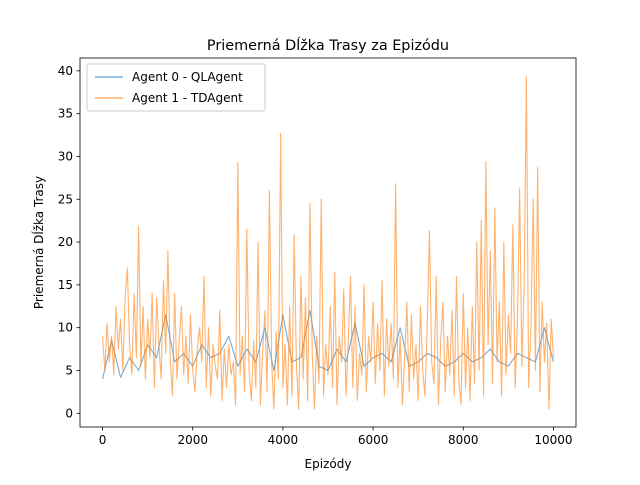 This screenshot has height=485, width=640. Describe the element at coordinates (65, 114) in the screenshot. I see `y-tick-label: 35` at that location.